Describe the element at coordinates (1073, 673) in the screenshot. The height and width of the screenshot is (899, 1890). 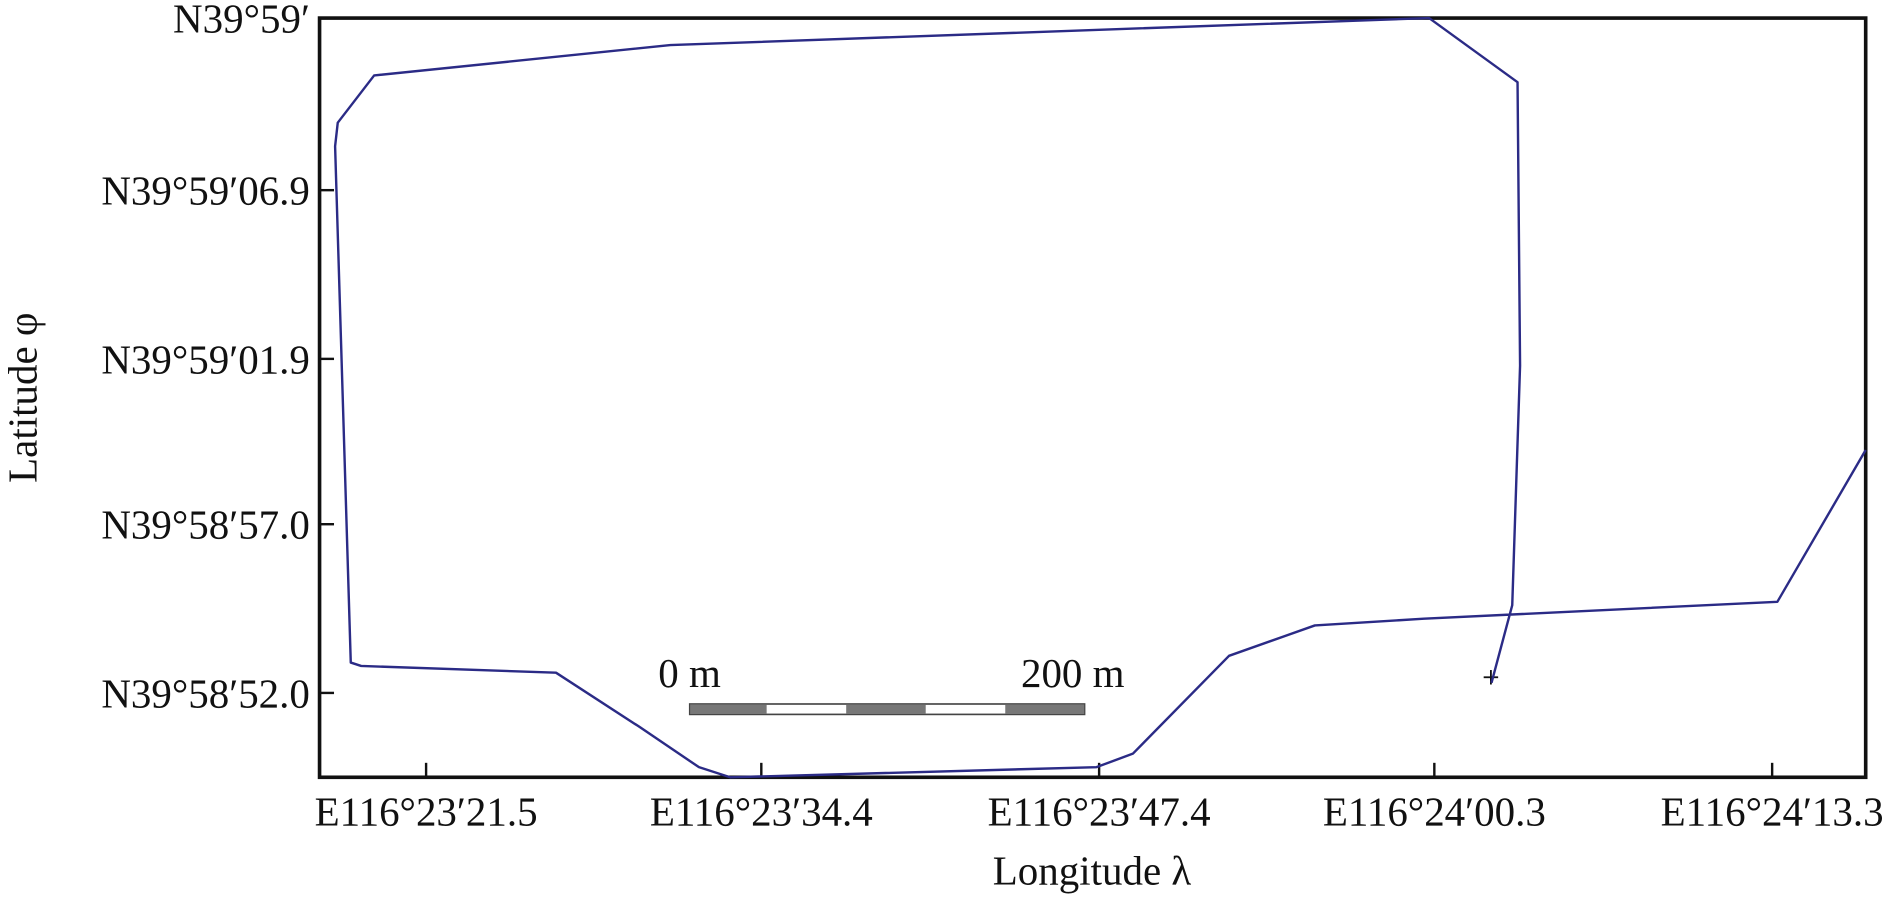
I see `scale-end-label: 200 m` at that location.